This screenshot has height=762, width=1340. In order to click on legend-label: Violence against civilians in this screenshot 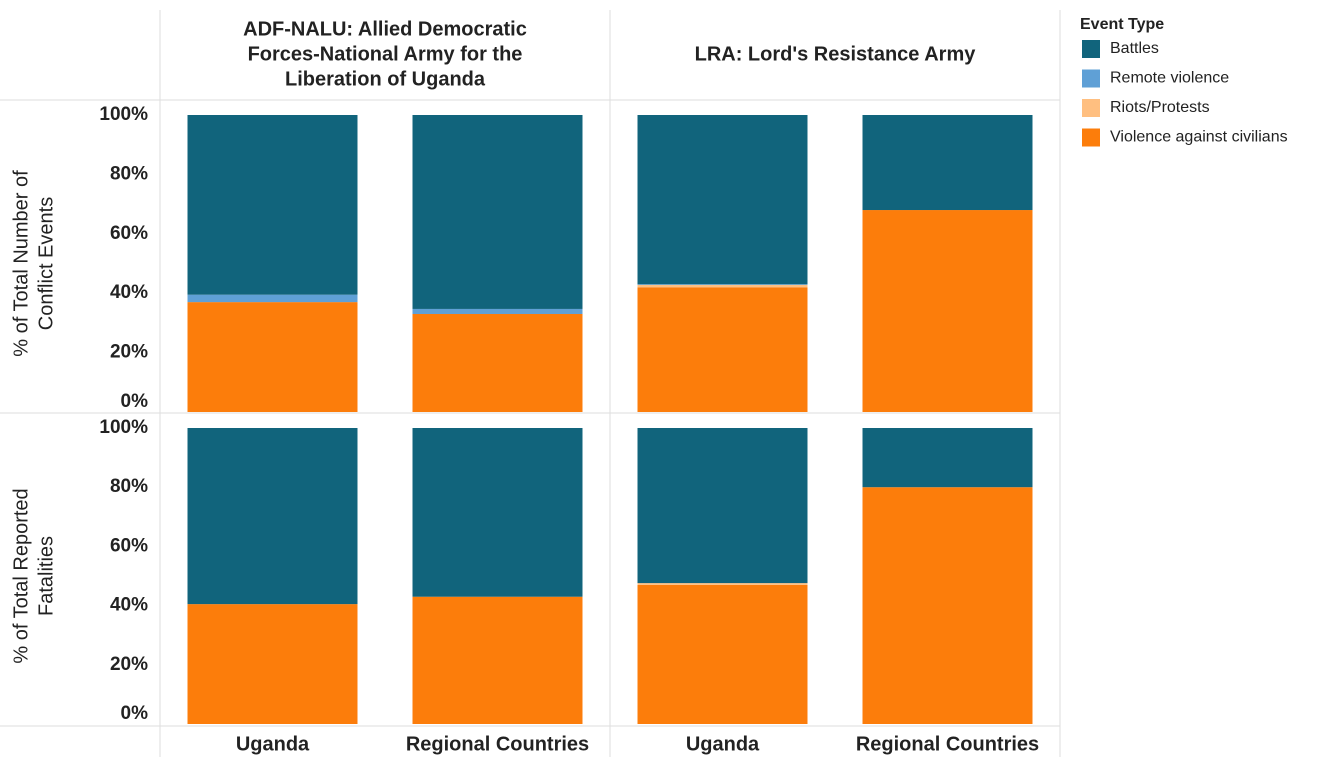, I will do `click(1199, 137)`.